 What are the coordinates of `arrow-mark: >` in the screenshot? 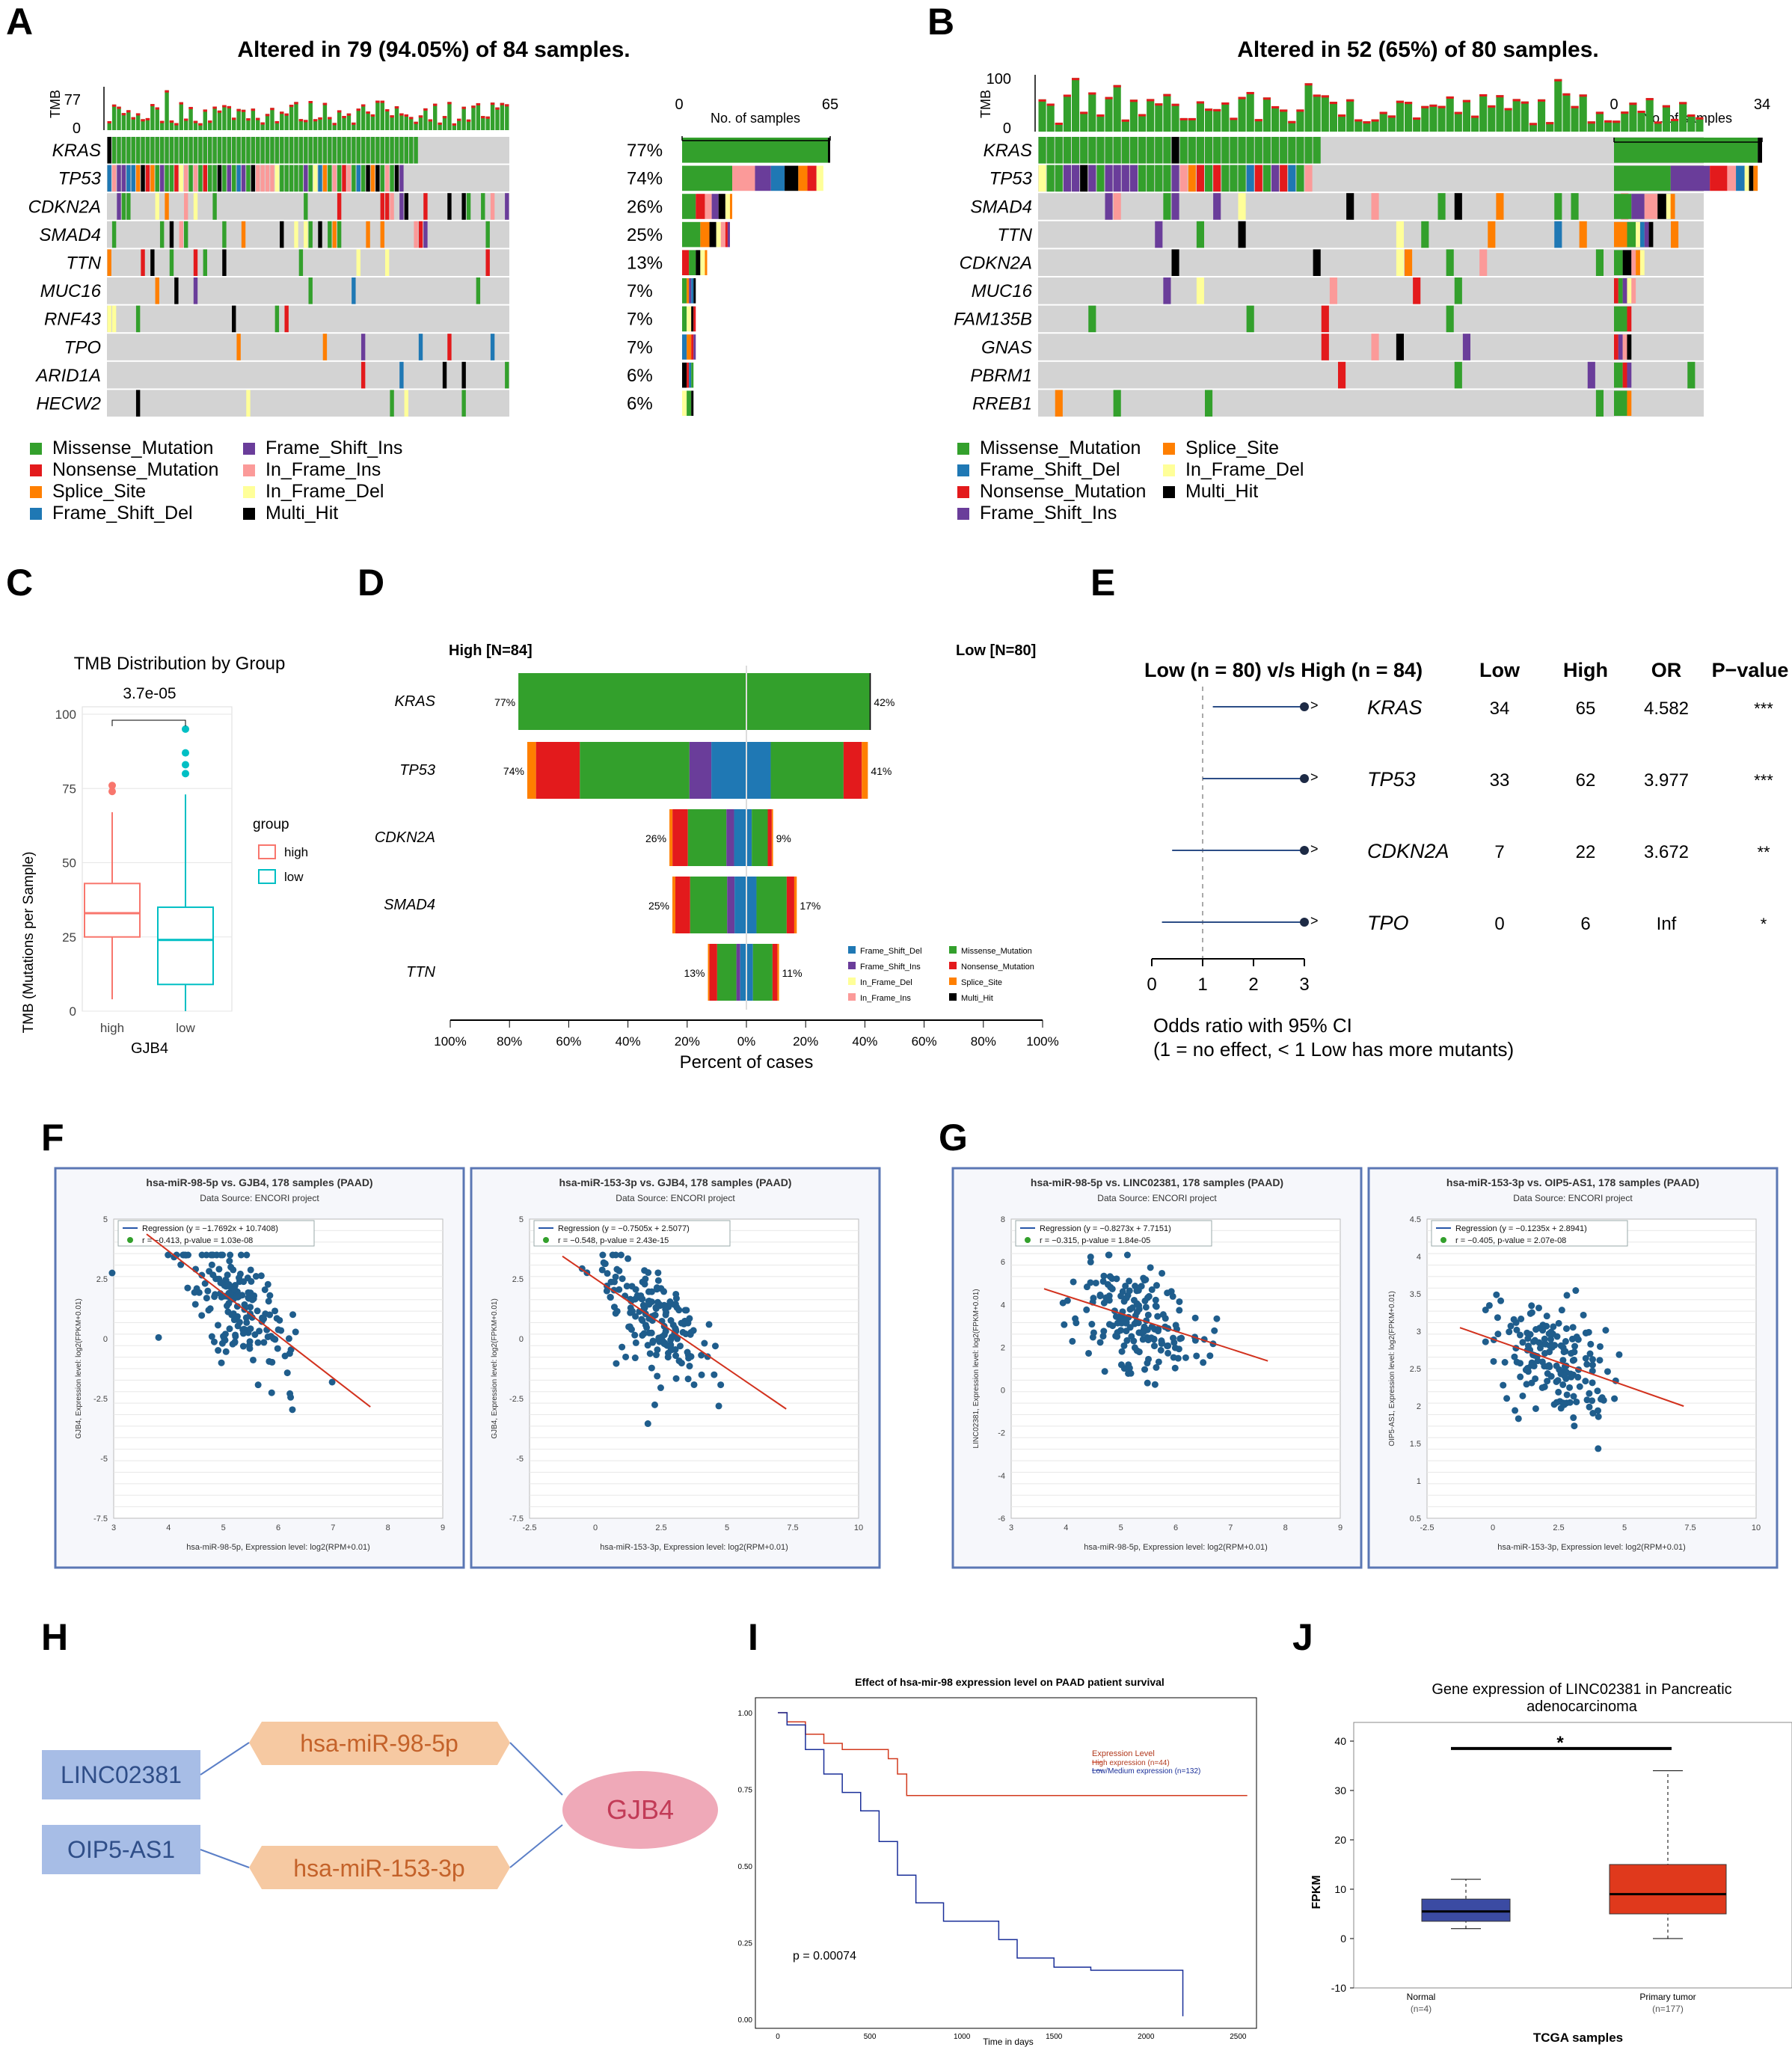 It's located at (1314, 778).